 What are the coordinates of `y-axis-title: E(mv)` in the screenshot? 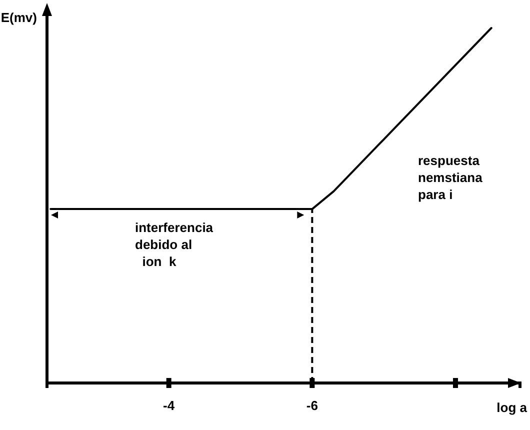 It's located at (18, 17).